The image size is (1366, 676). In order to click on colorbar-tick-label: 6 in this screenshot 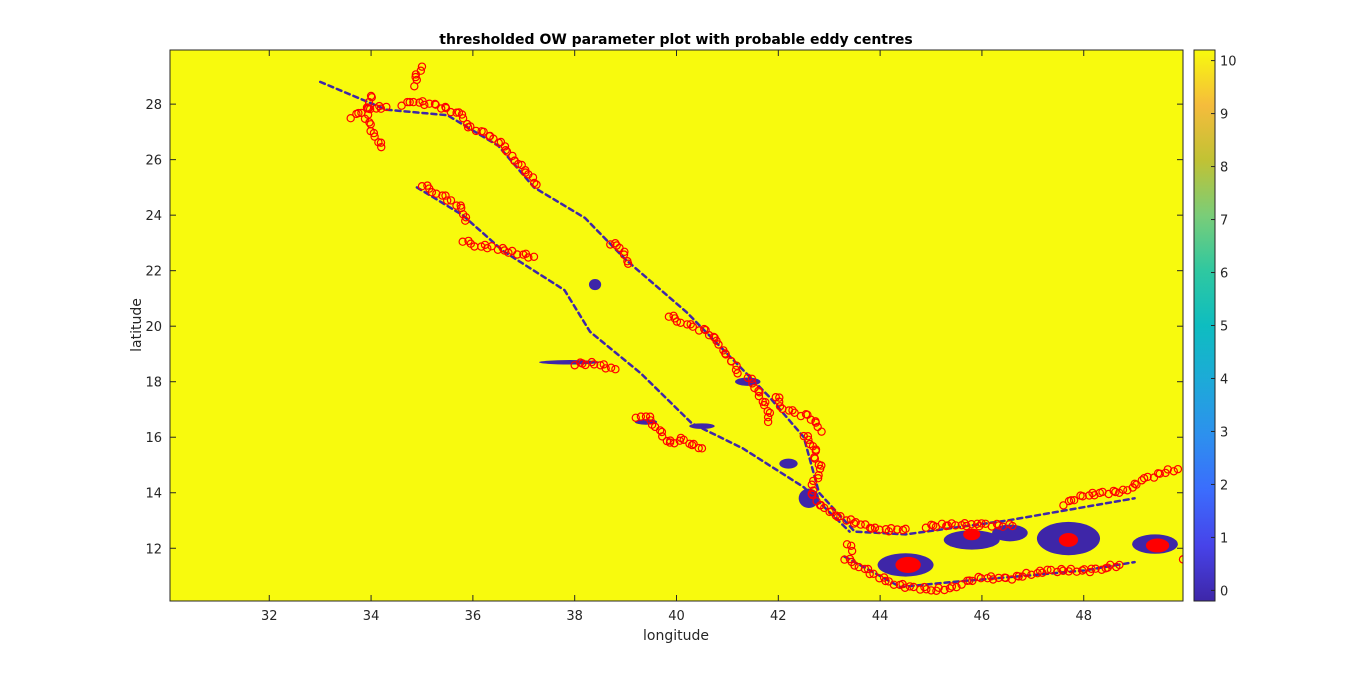, I will do `click(1224, 274)`.